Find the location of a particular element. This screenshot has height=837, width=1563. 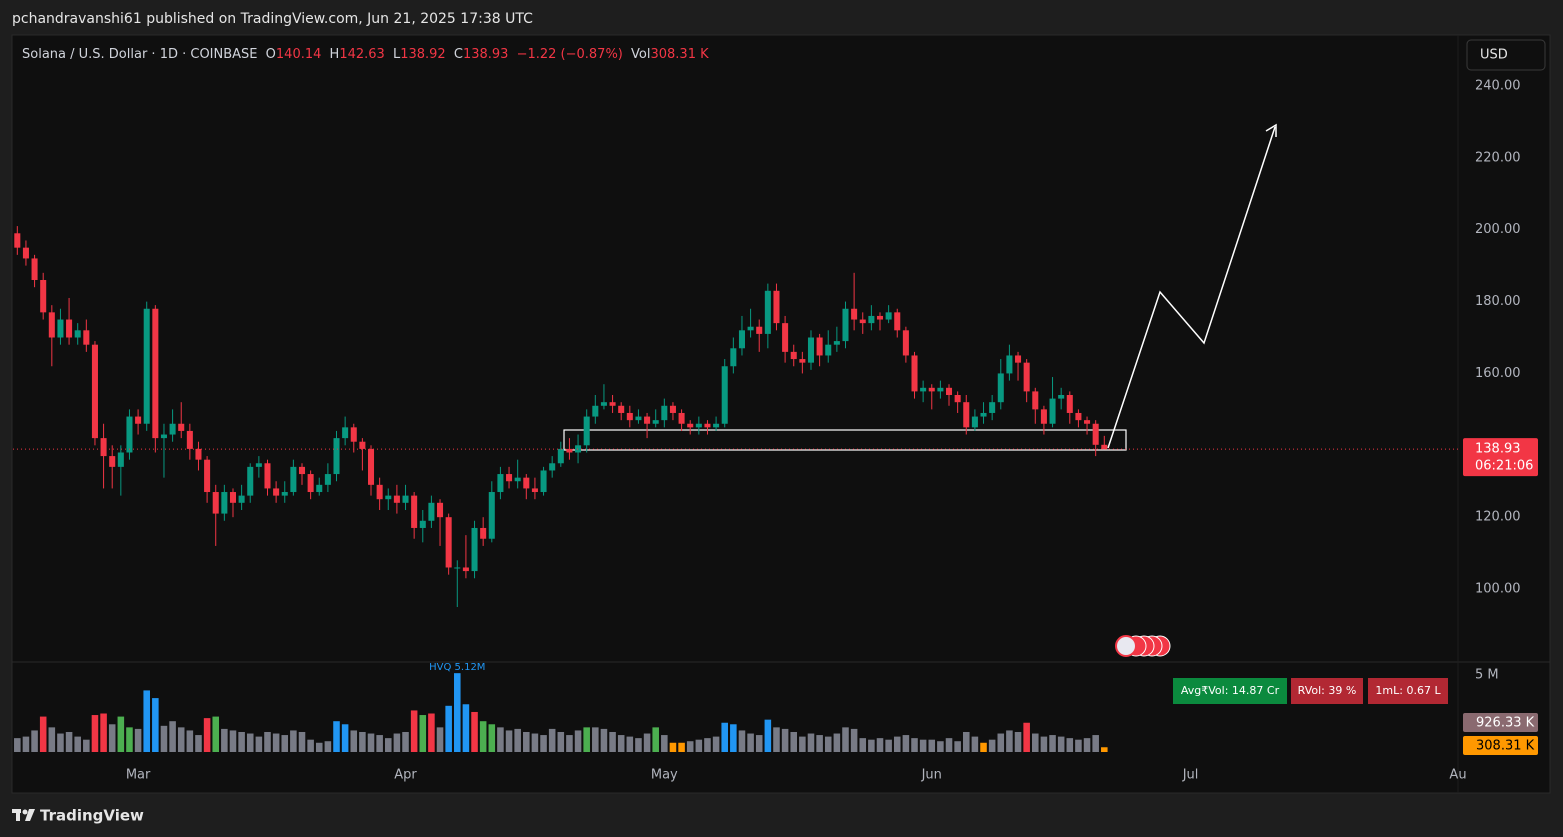

volume-bars is located at coordinates (561, 712).